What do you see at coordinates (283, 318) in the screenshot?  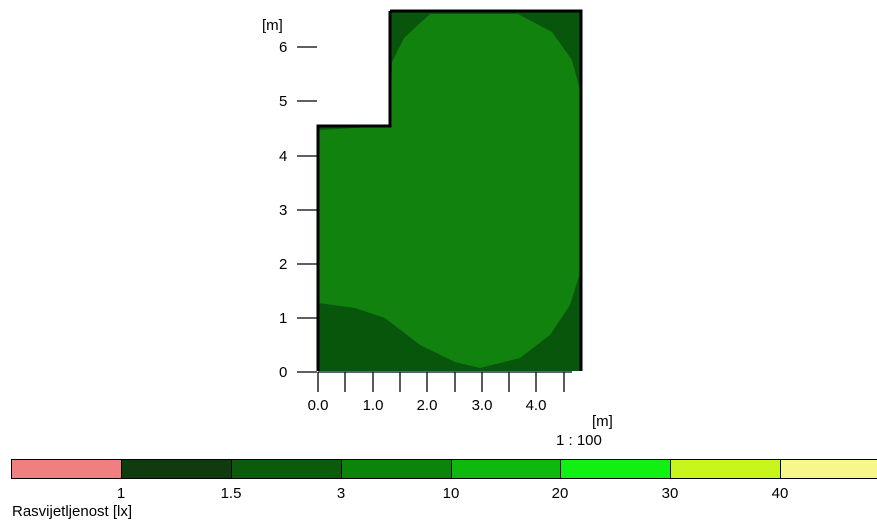 I see `y-tick-label: 1` at bounding box center [283, 318].